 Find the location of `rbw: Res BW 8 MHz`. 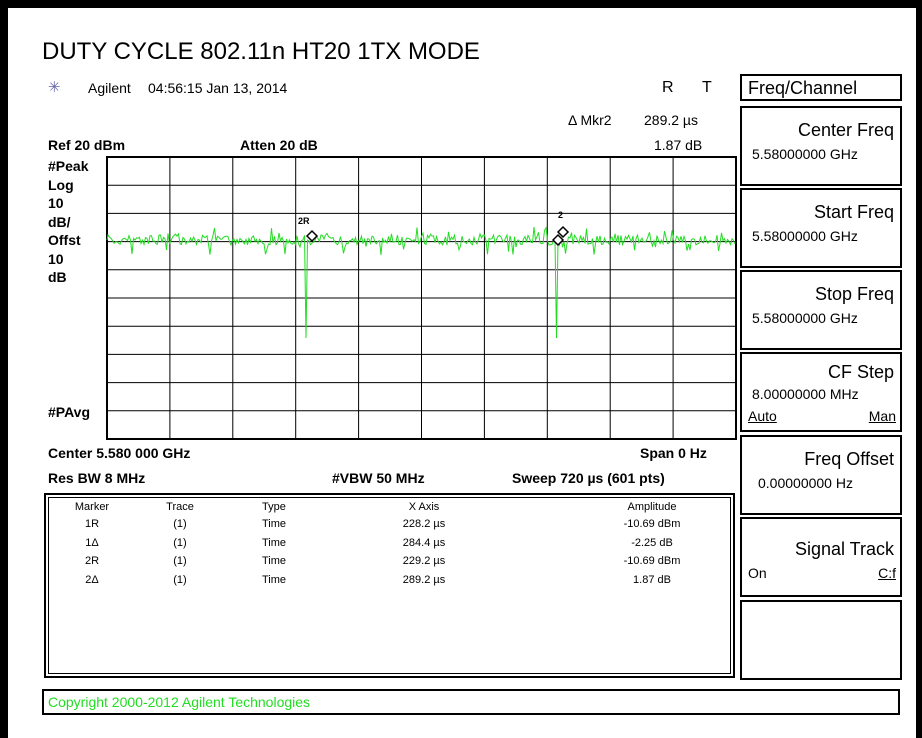

rbw: Res BW 8 MHz is located at coordinates (97, 478).